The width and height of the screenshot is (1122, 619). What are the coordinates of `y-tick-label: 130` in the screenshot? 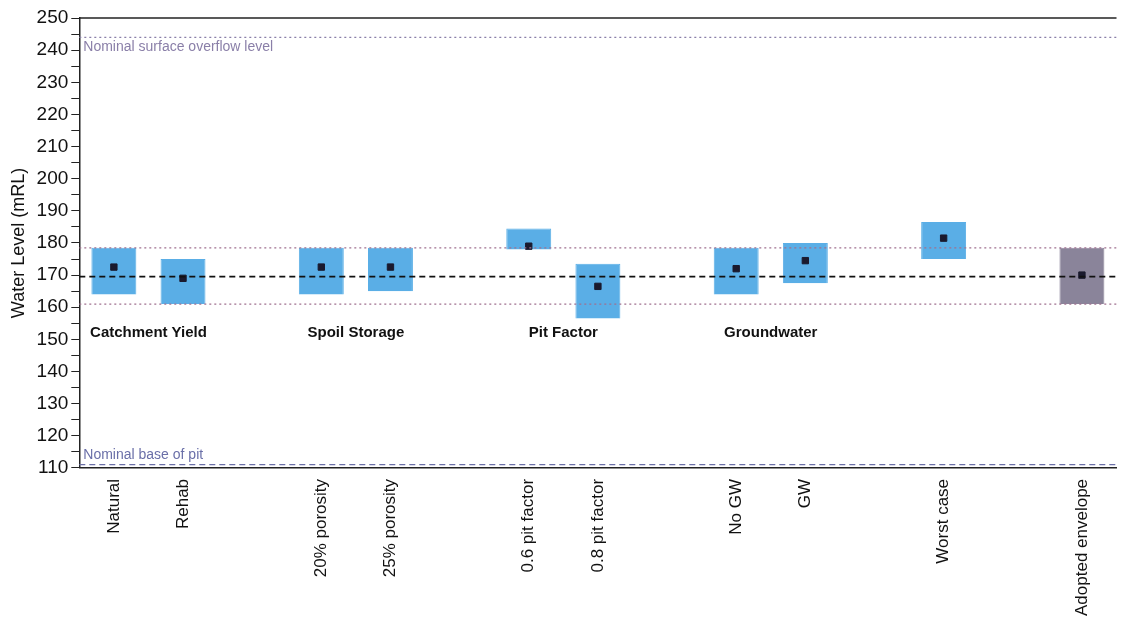 It's located at (52, 402).